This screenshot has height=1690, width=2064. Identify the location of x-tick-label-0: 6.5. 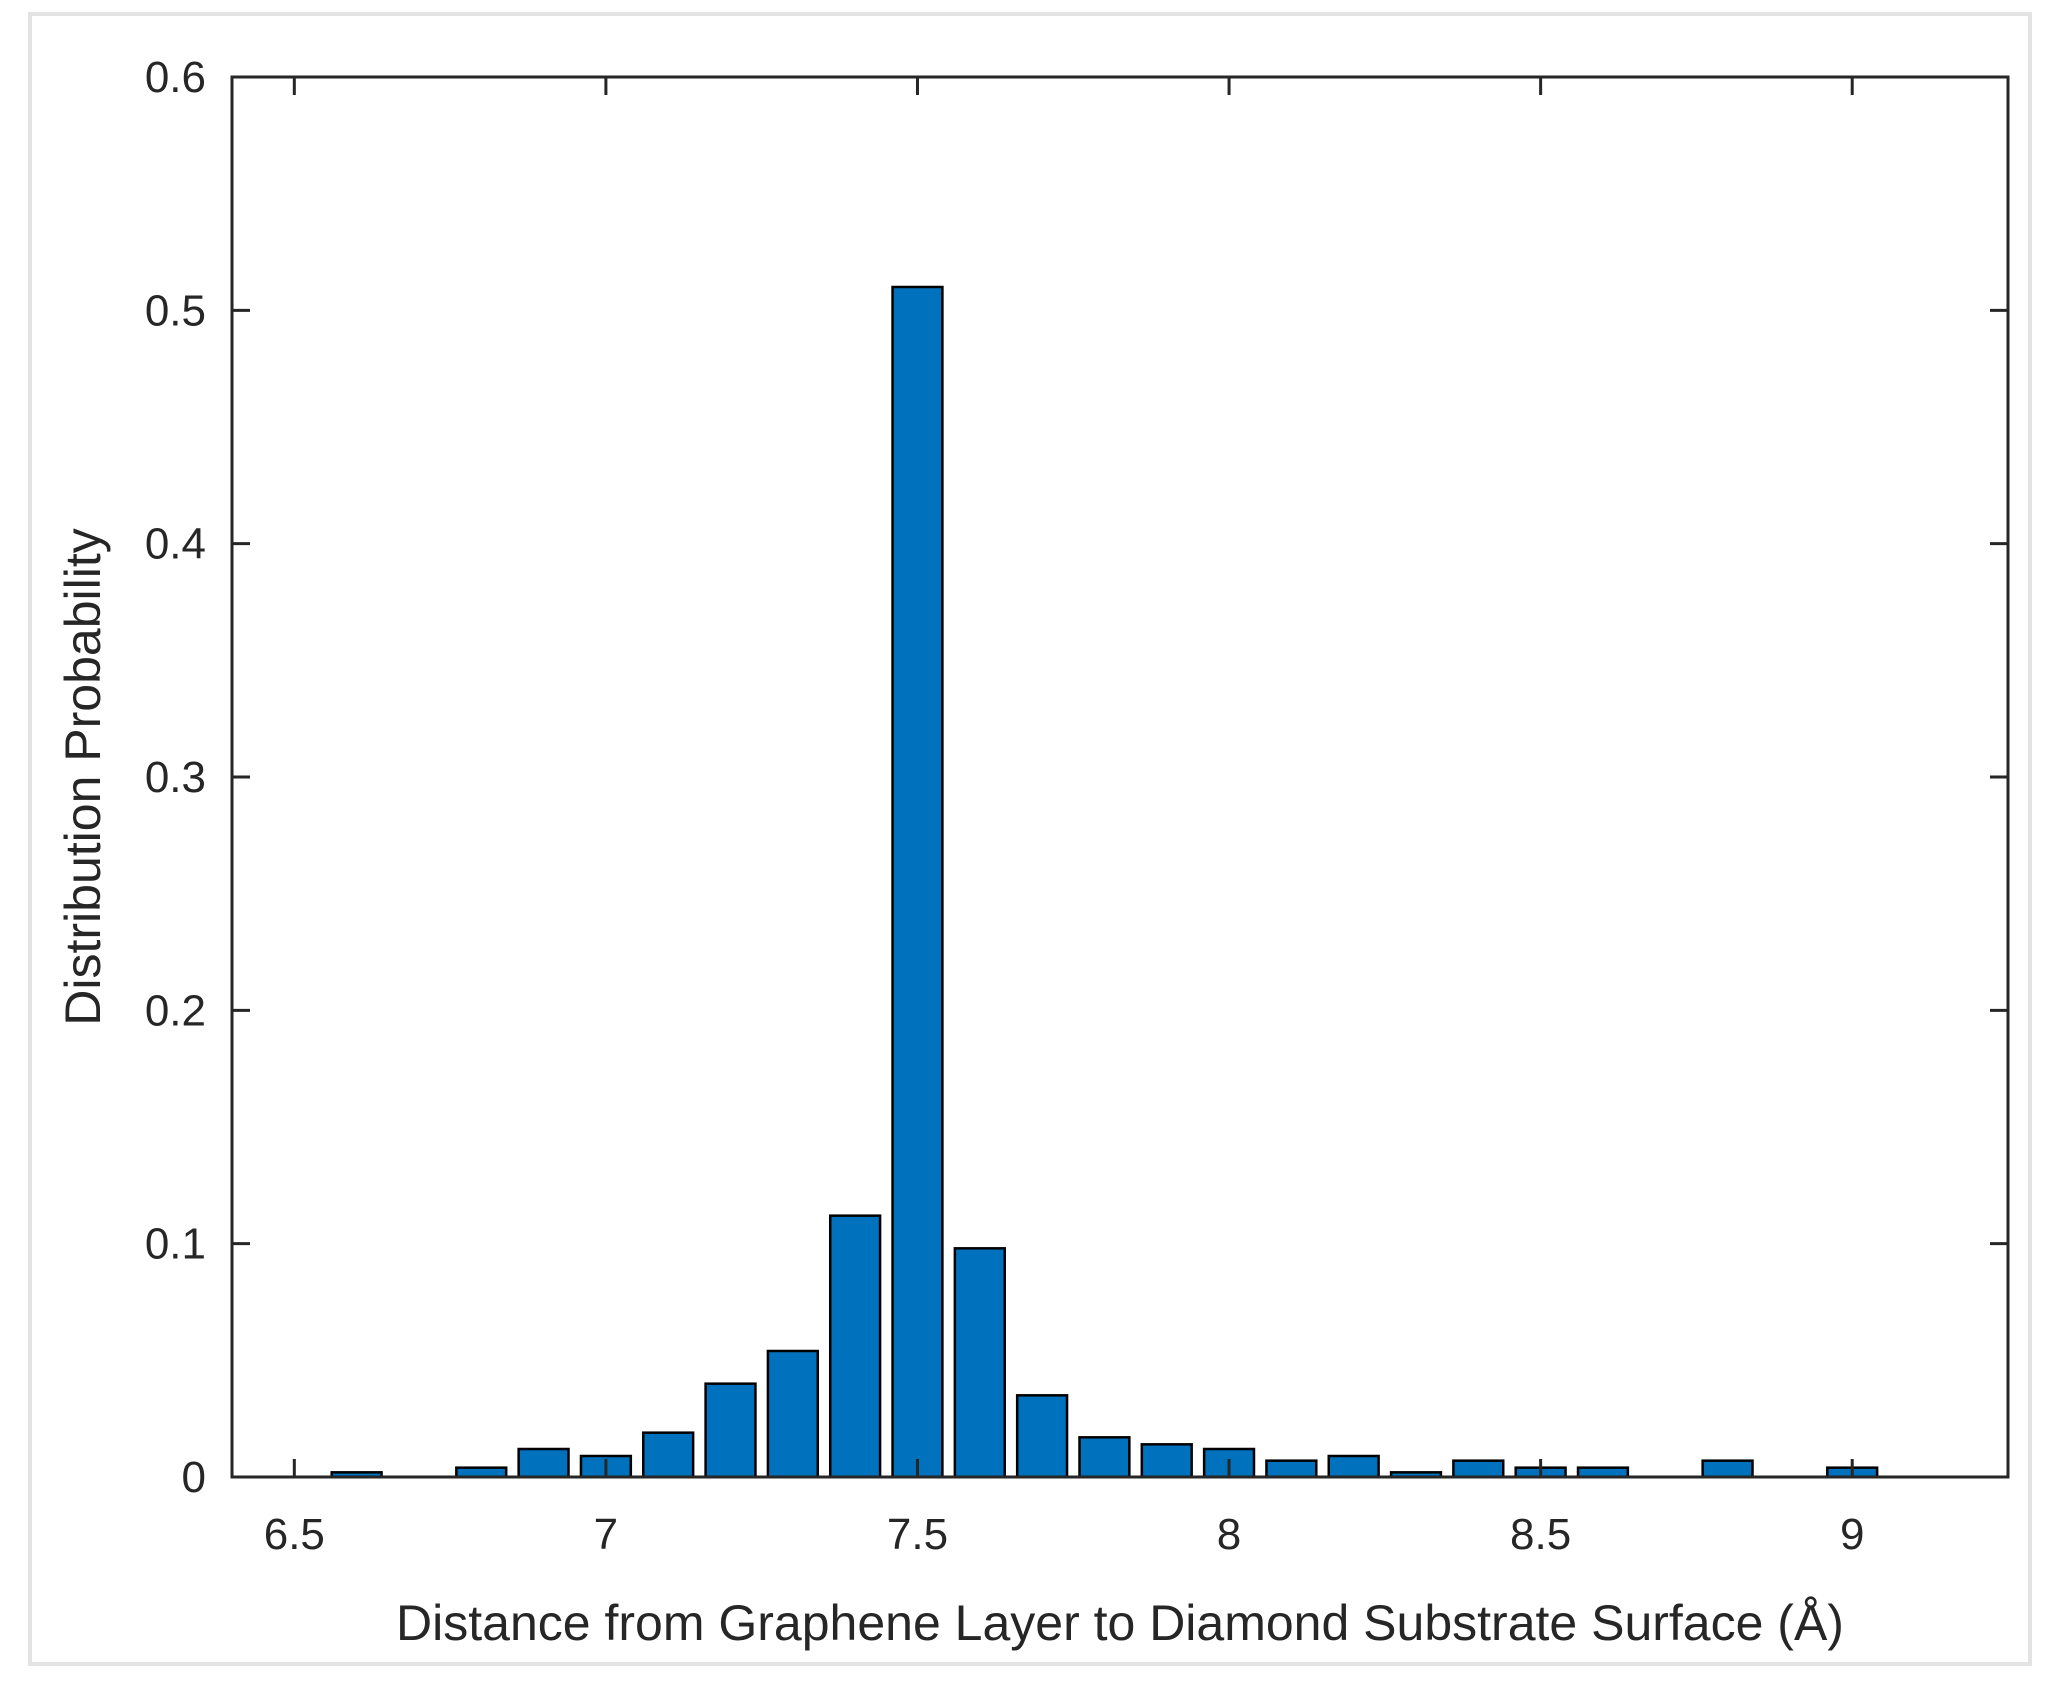
(294, 1534).